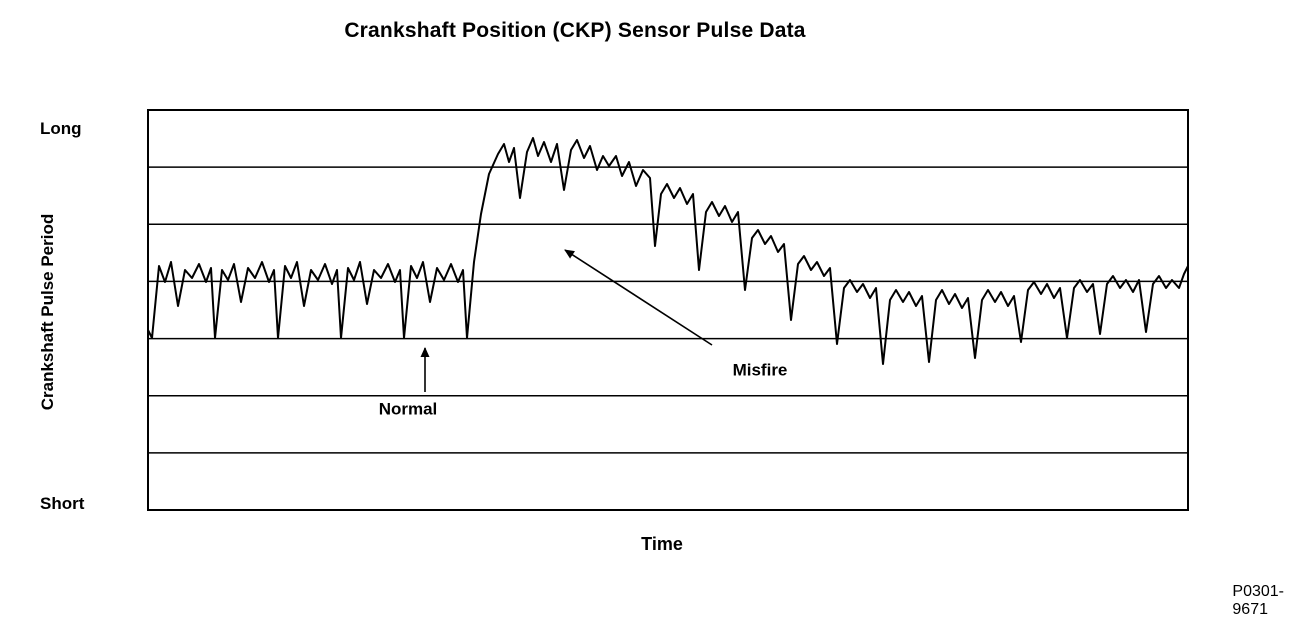 This screenshot has width=1312, height=620. What do you see at coordinates (61, 128) in the screenshot?
I see `y-axis-top-label: Long` at bounding box center [61, 128].